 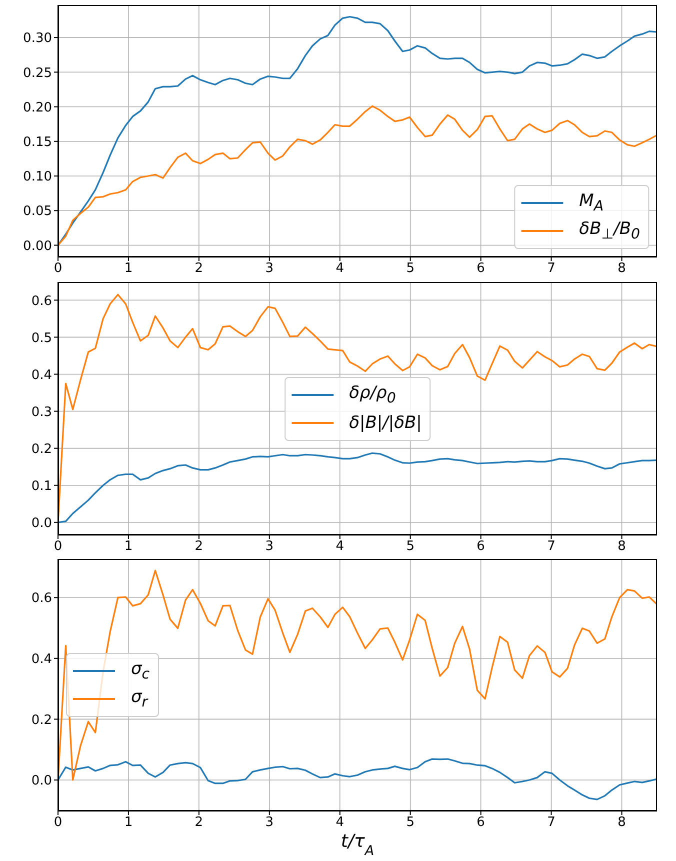 I want to click on y-tick-label: 0.20, so click(x=37, y=108).